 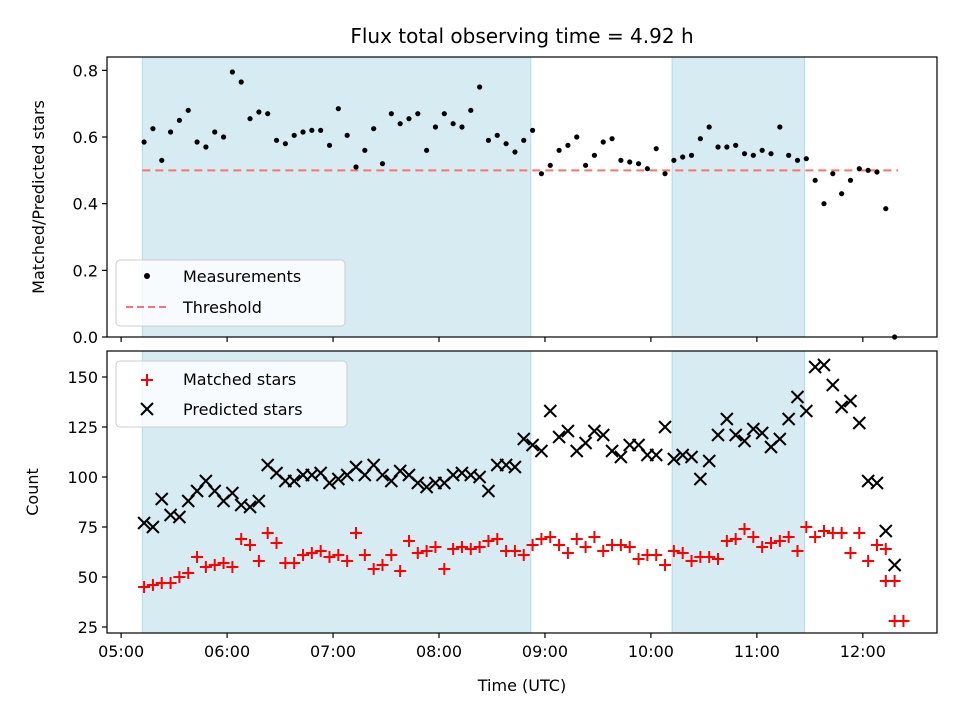 I want to click on y-tick-label: 0.6, so click(x=85, y=137).